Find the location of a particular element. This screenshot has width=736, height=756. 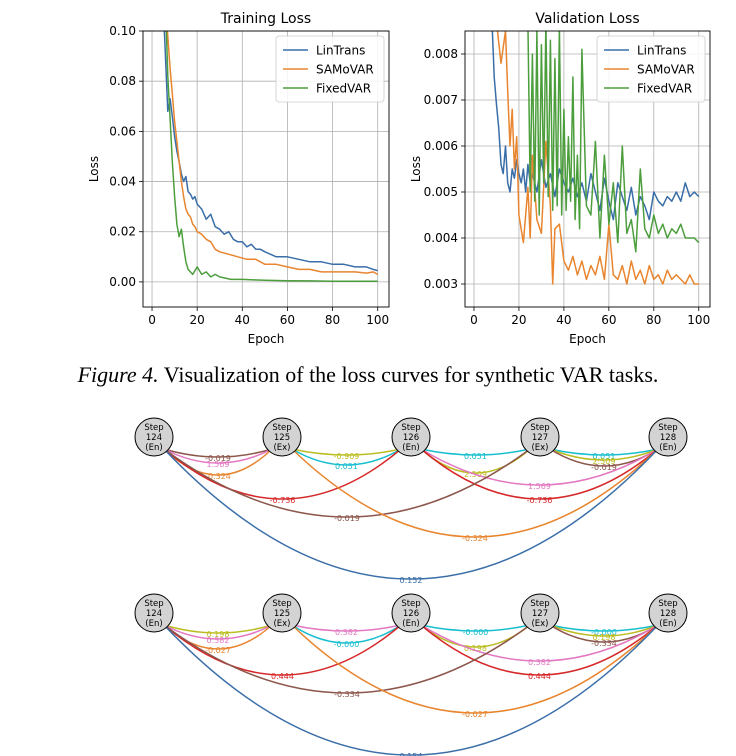

y-tick-label: 0.008 is located at coordinates (441, 54).